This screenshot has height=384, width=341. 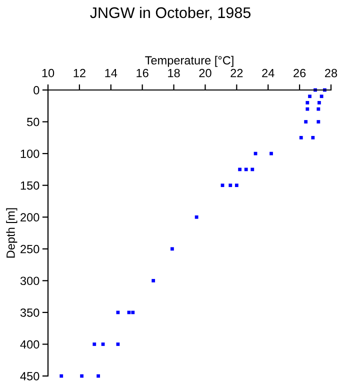 What do you see at coordinates (189, 61) in the screenshot?
I see `x-axis-title: Temperature [°C]` at bounding box center [189, 61].